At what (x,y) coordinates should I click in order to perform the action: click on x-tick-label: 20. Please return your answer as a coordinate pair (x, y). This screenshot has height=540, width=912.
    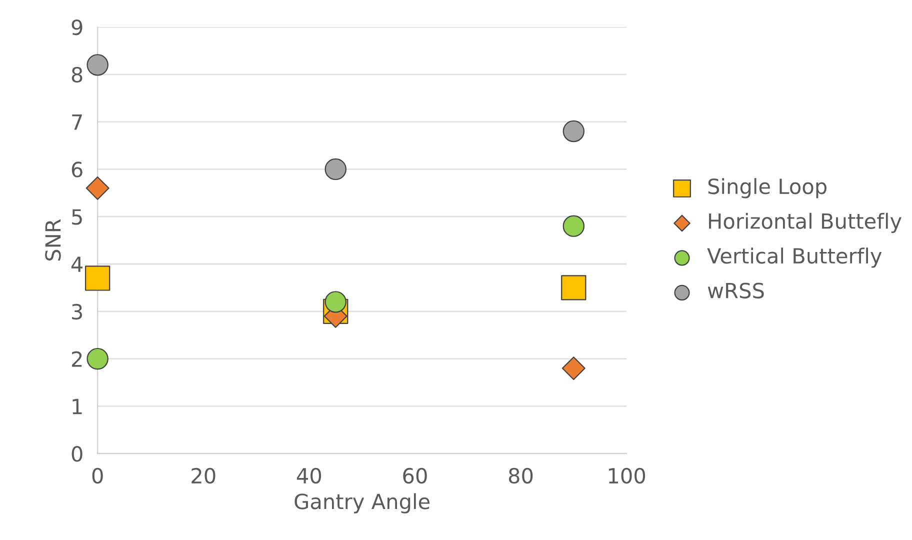
    Looking at the image, I should click on (204, 476).